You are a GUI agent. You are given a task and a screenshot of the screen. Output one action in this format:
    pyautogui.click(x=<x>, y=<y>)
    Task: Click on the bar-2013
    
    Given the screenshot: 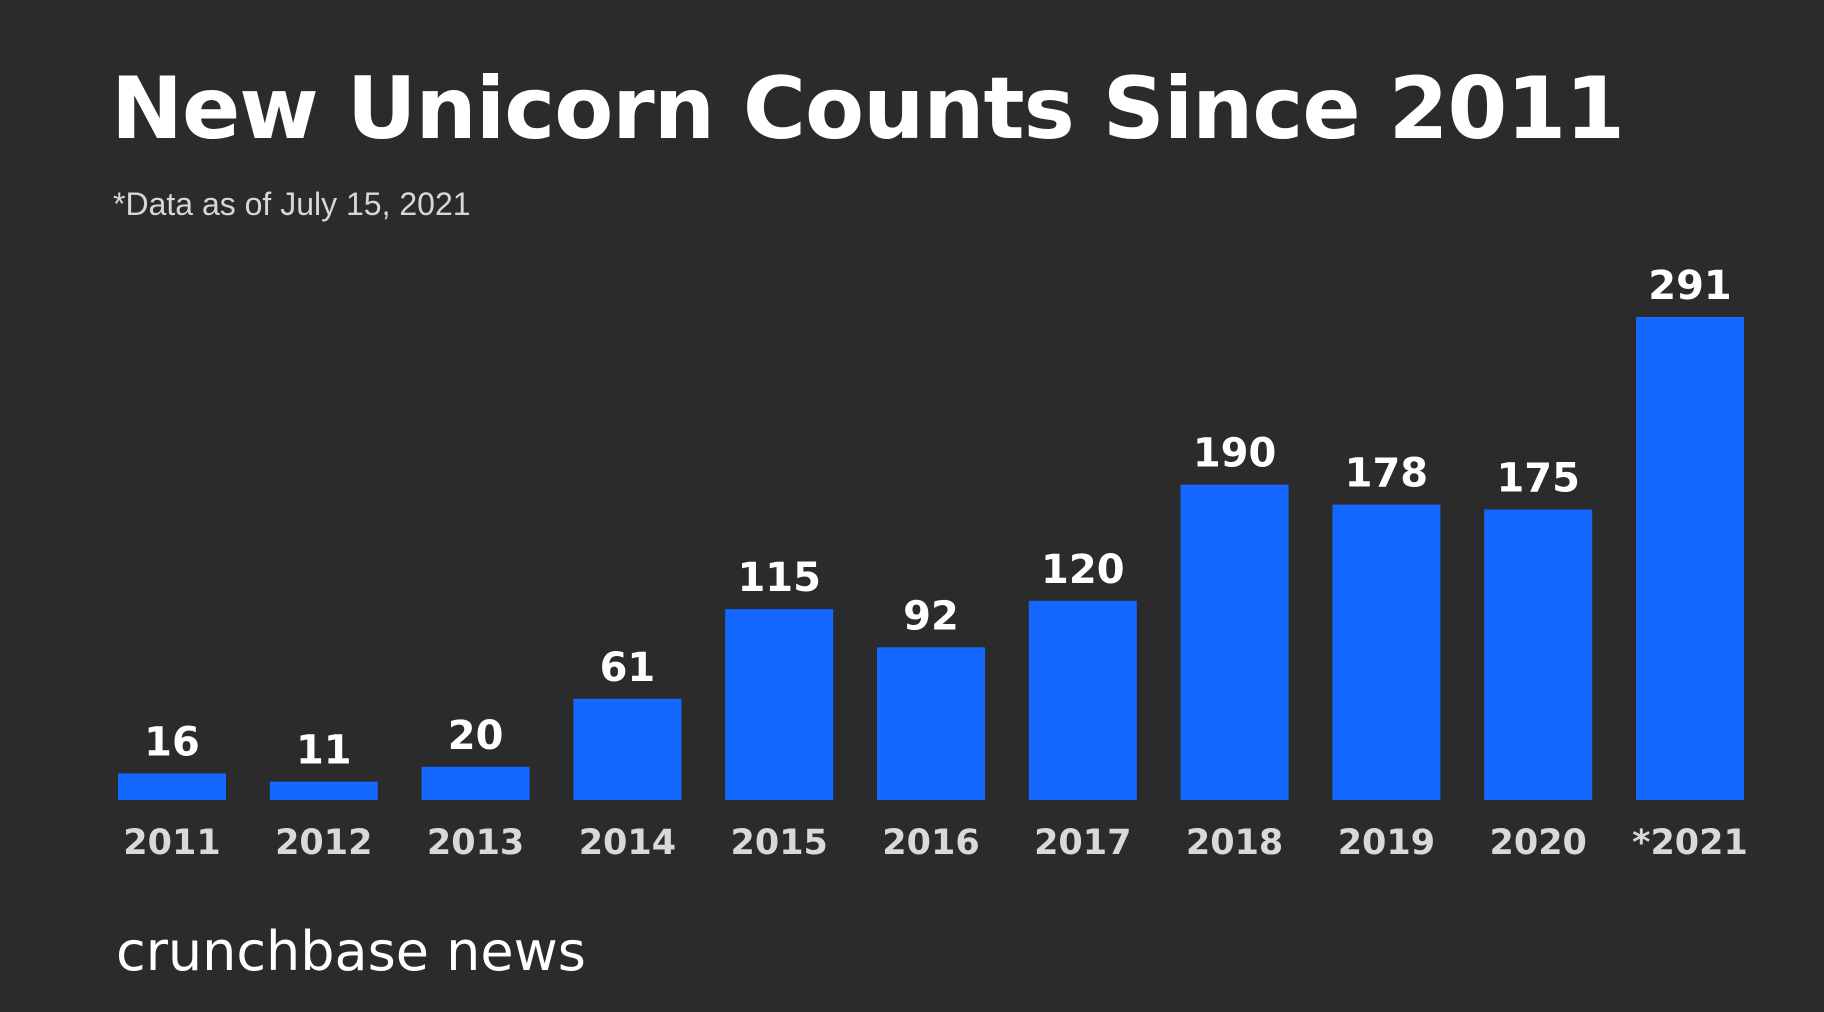 What is the action you would take?
    pyautogui.click(x=475, y=783)
    